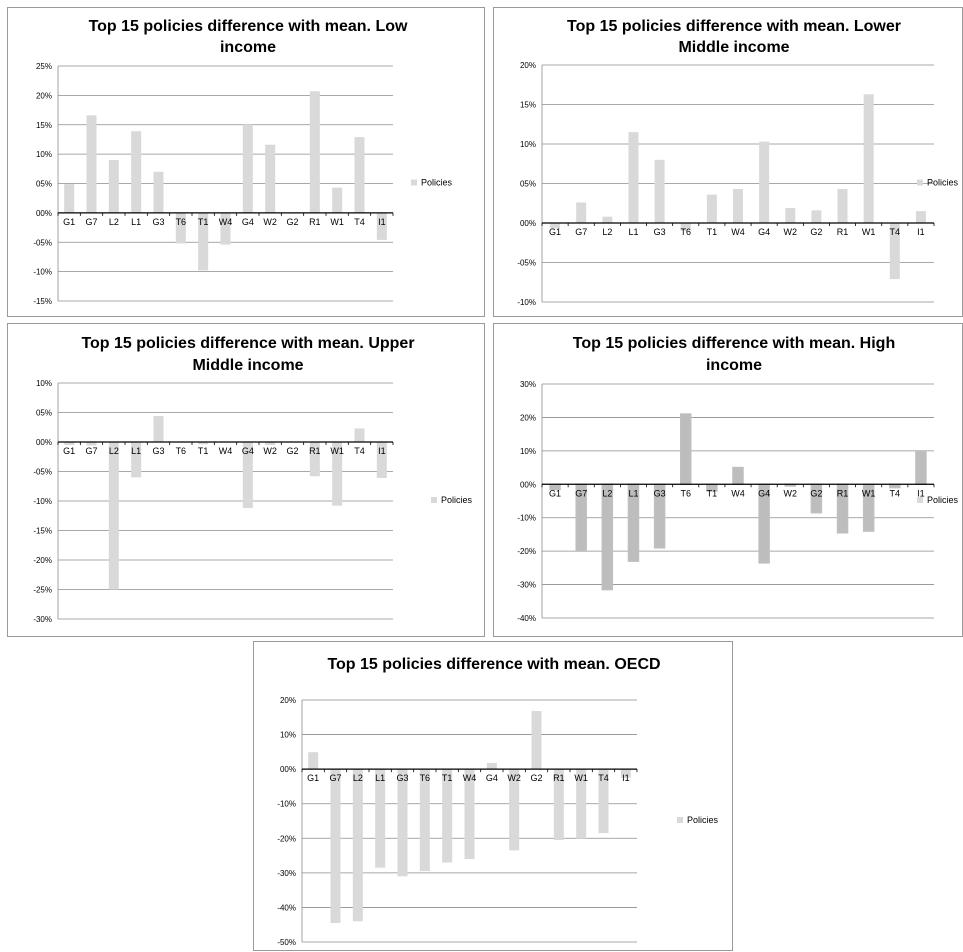 The image size is (963, 952). What do you see at coordinates (536, 778) in the screenshot?
I see `x-tick-label: G2` at bounding box center [536, 778].